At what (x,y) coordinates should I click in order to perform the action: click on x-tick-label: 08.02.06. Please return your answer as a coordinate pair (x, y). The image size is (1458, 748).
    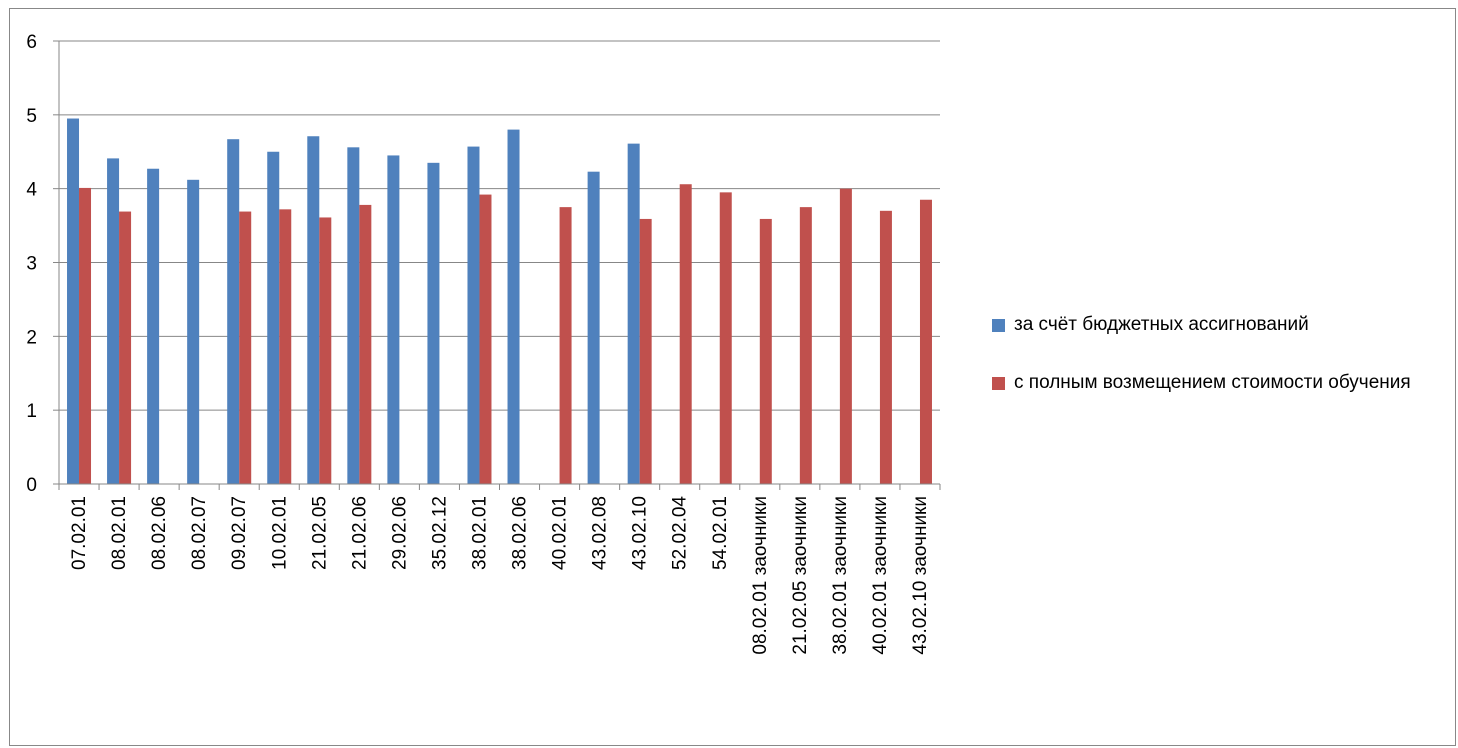
    Looking at the image, I should click on (159, 533).